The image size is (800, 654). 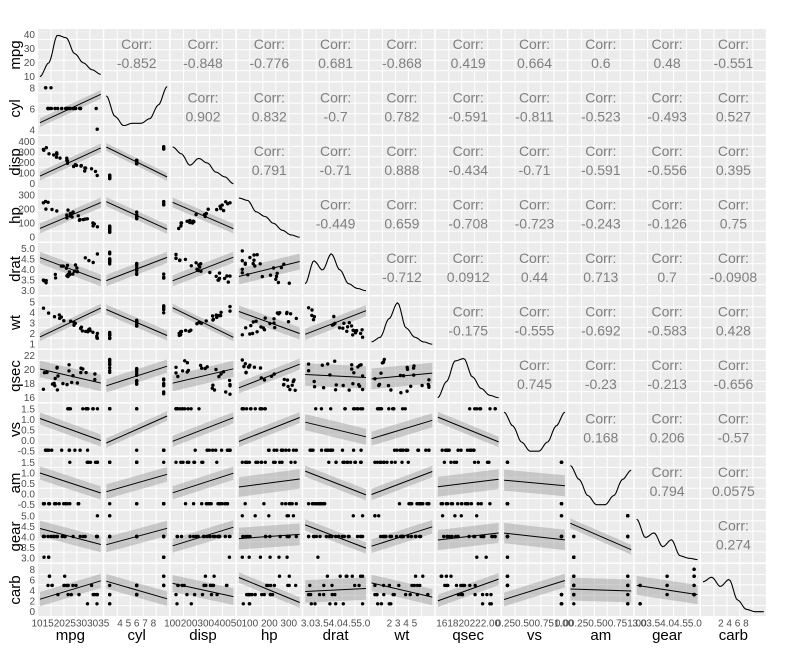 I want to click on y-tick-label: 300, so click(x=26, y=196).